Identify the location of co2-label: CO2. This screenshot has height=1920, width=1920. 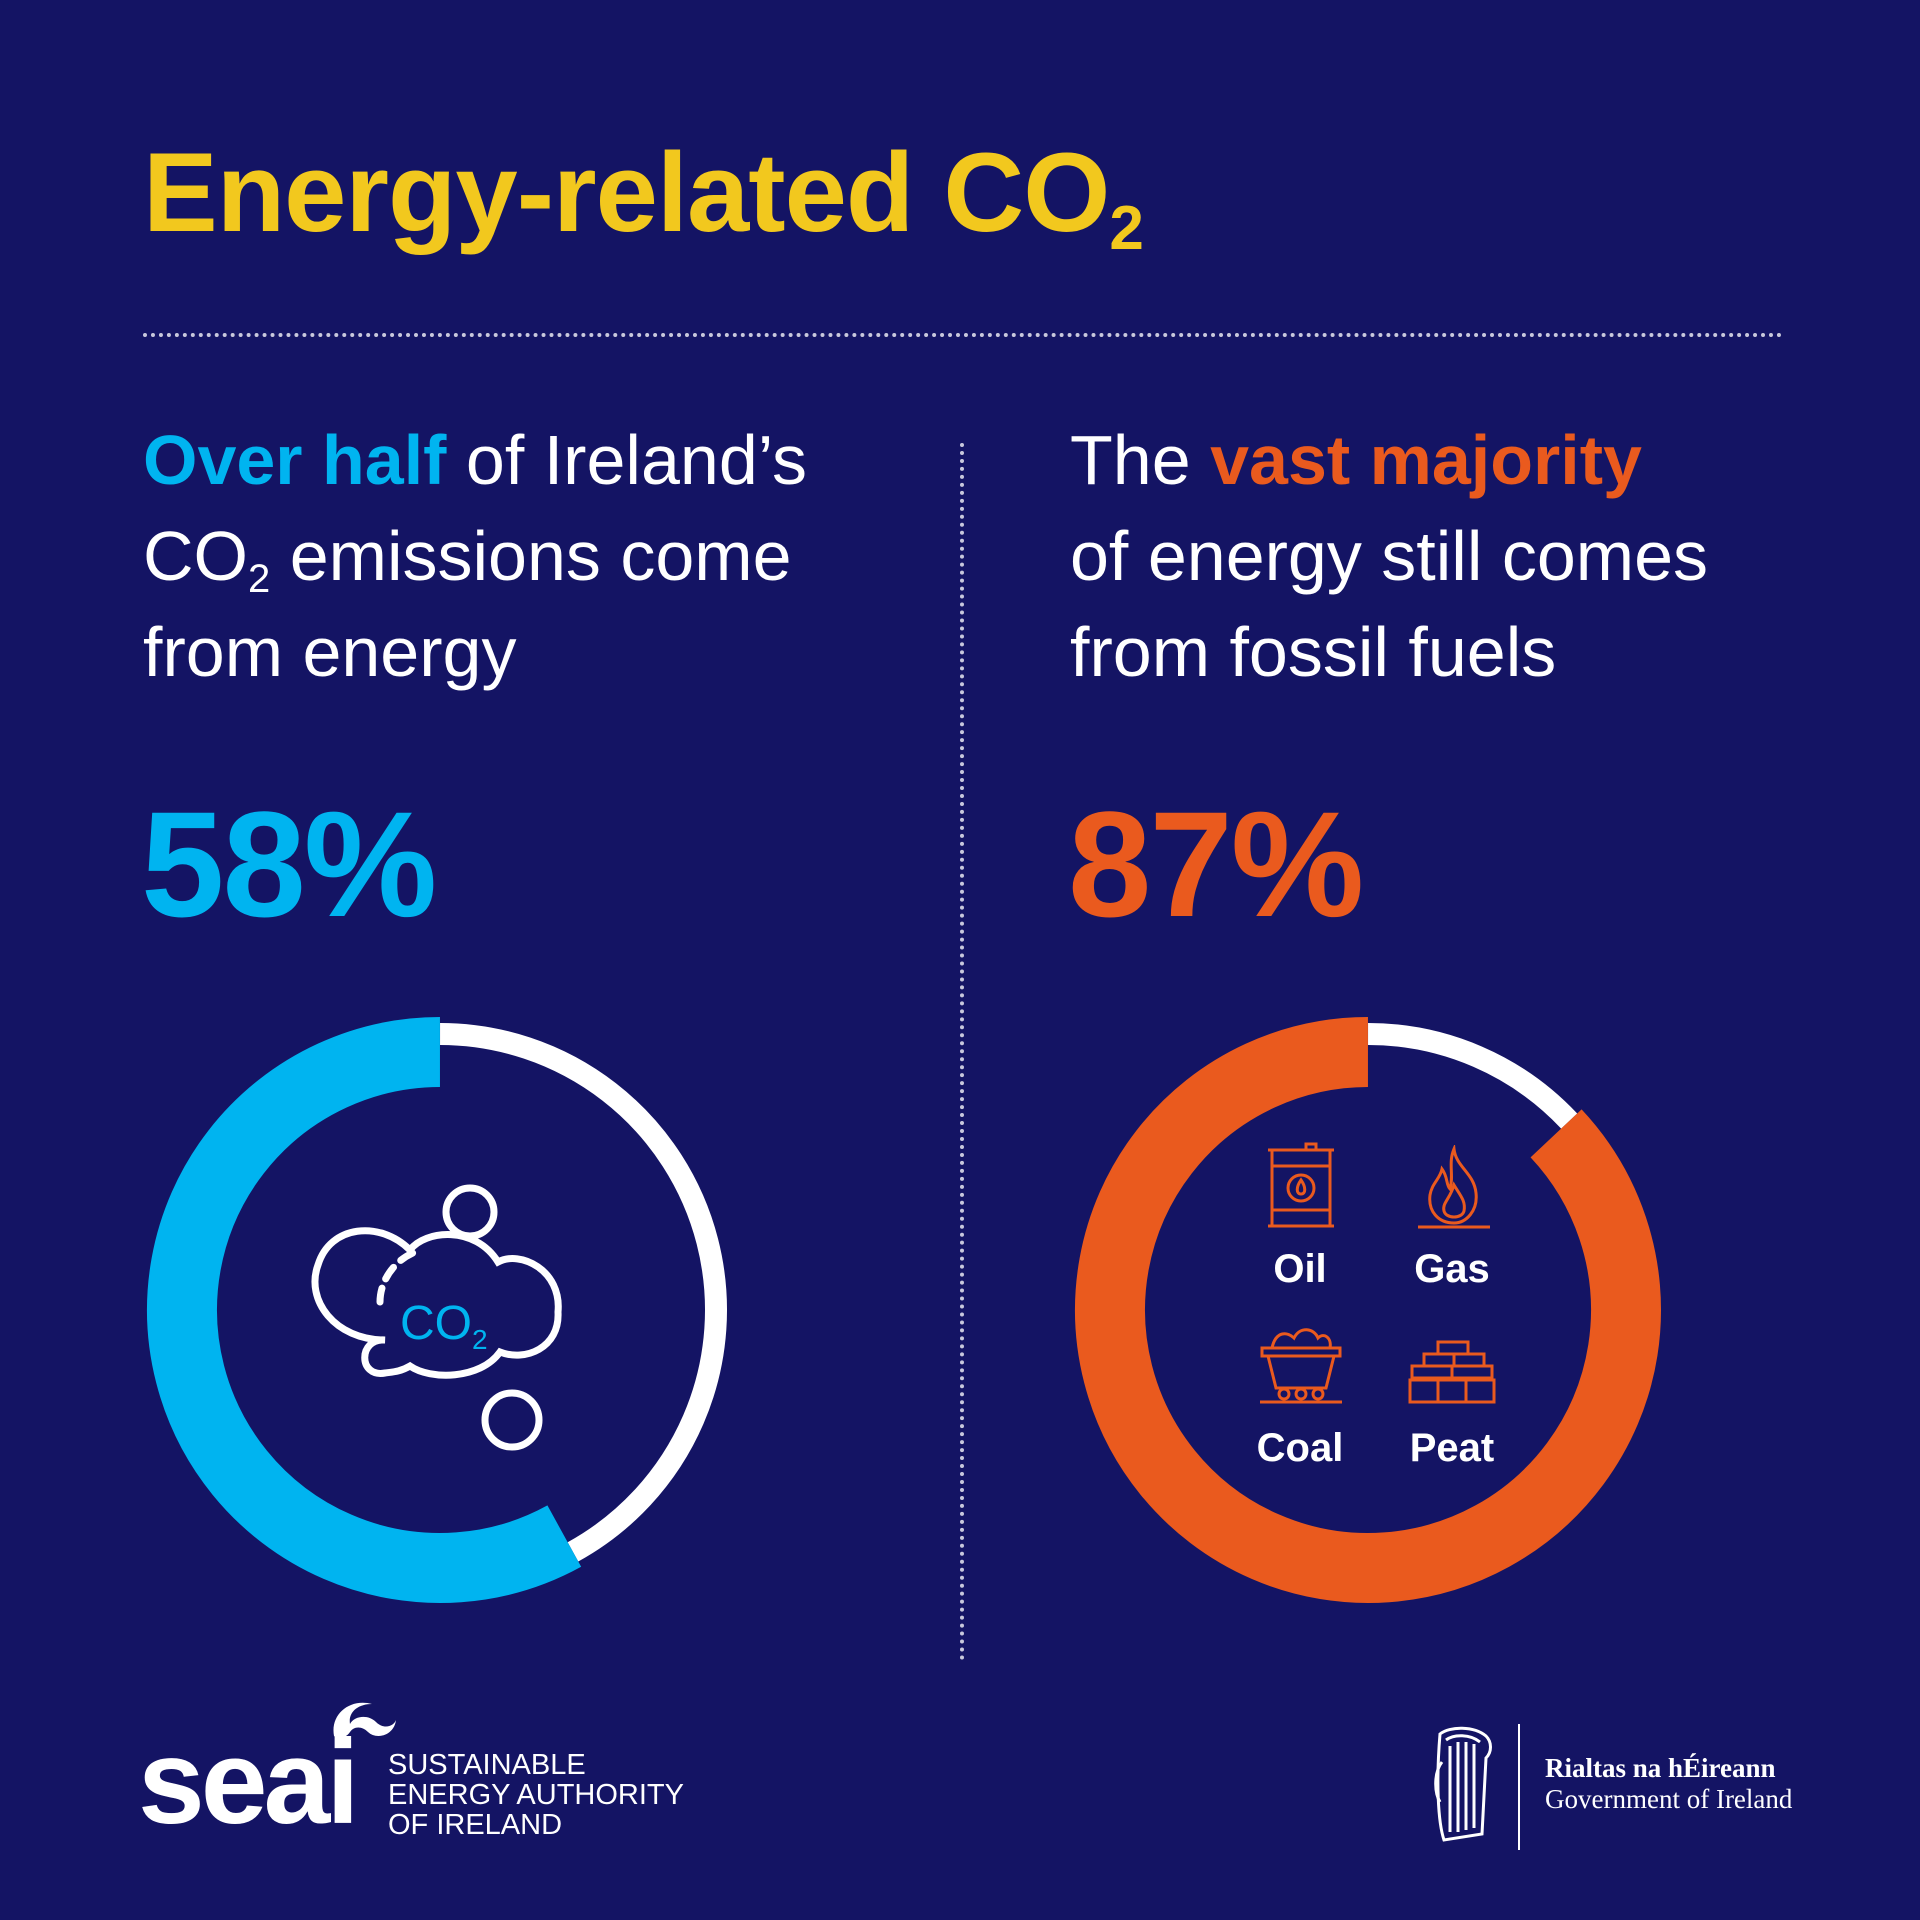
(444, 1326).